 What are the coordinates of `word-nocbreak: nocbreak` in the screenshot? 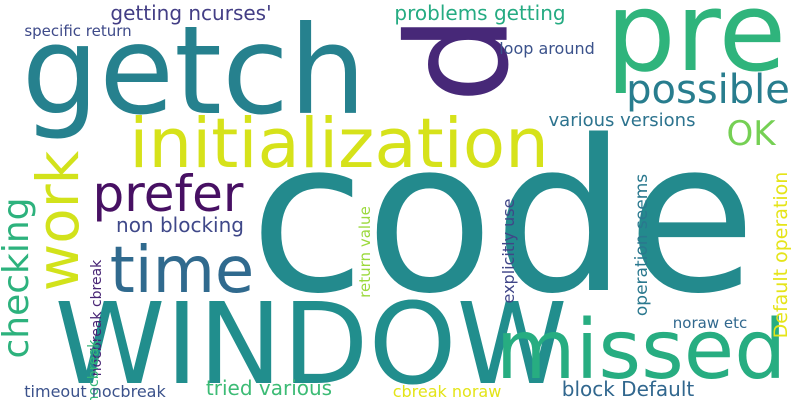 It's located at (94, 369).